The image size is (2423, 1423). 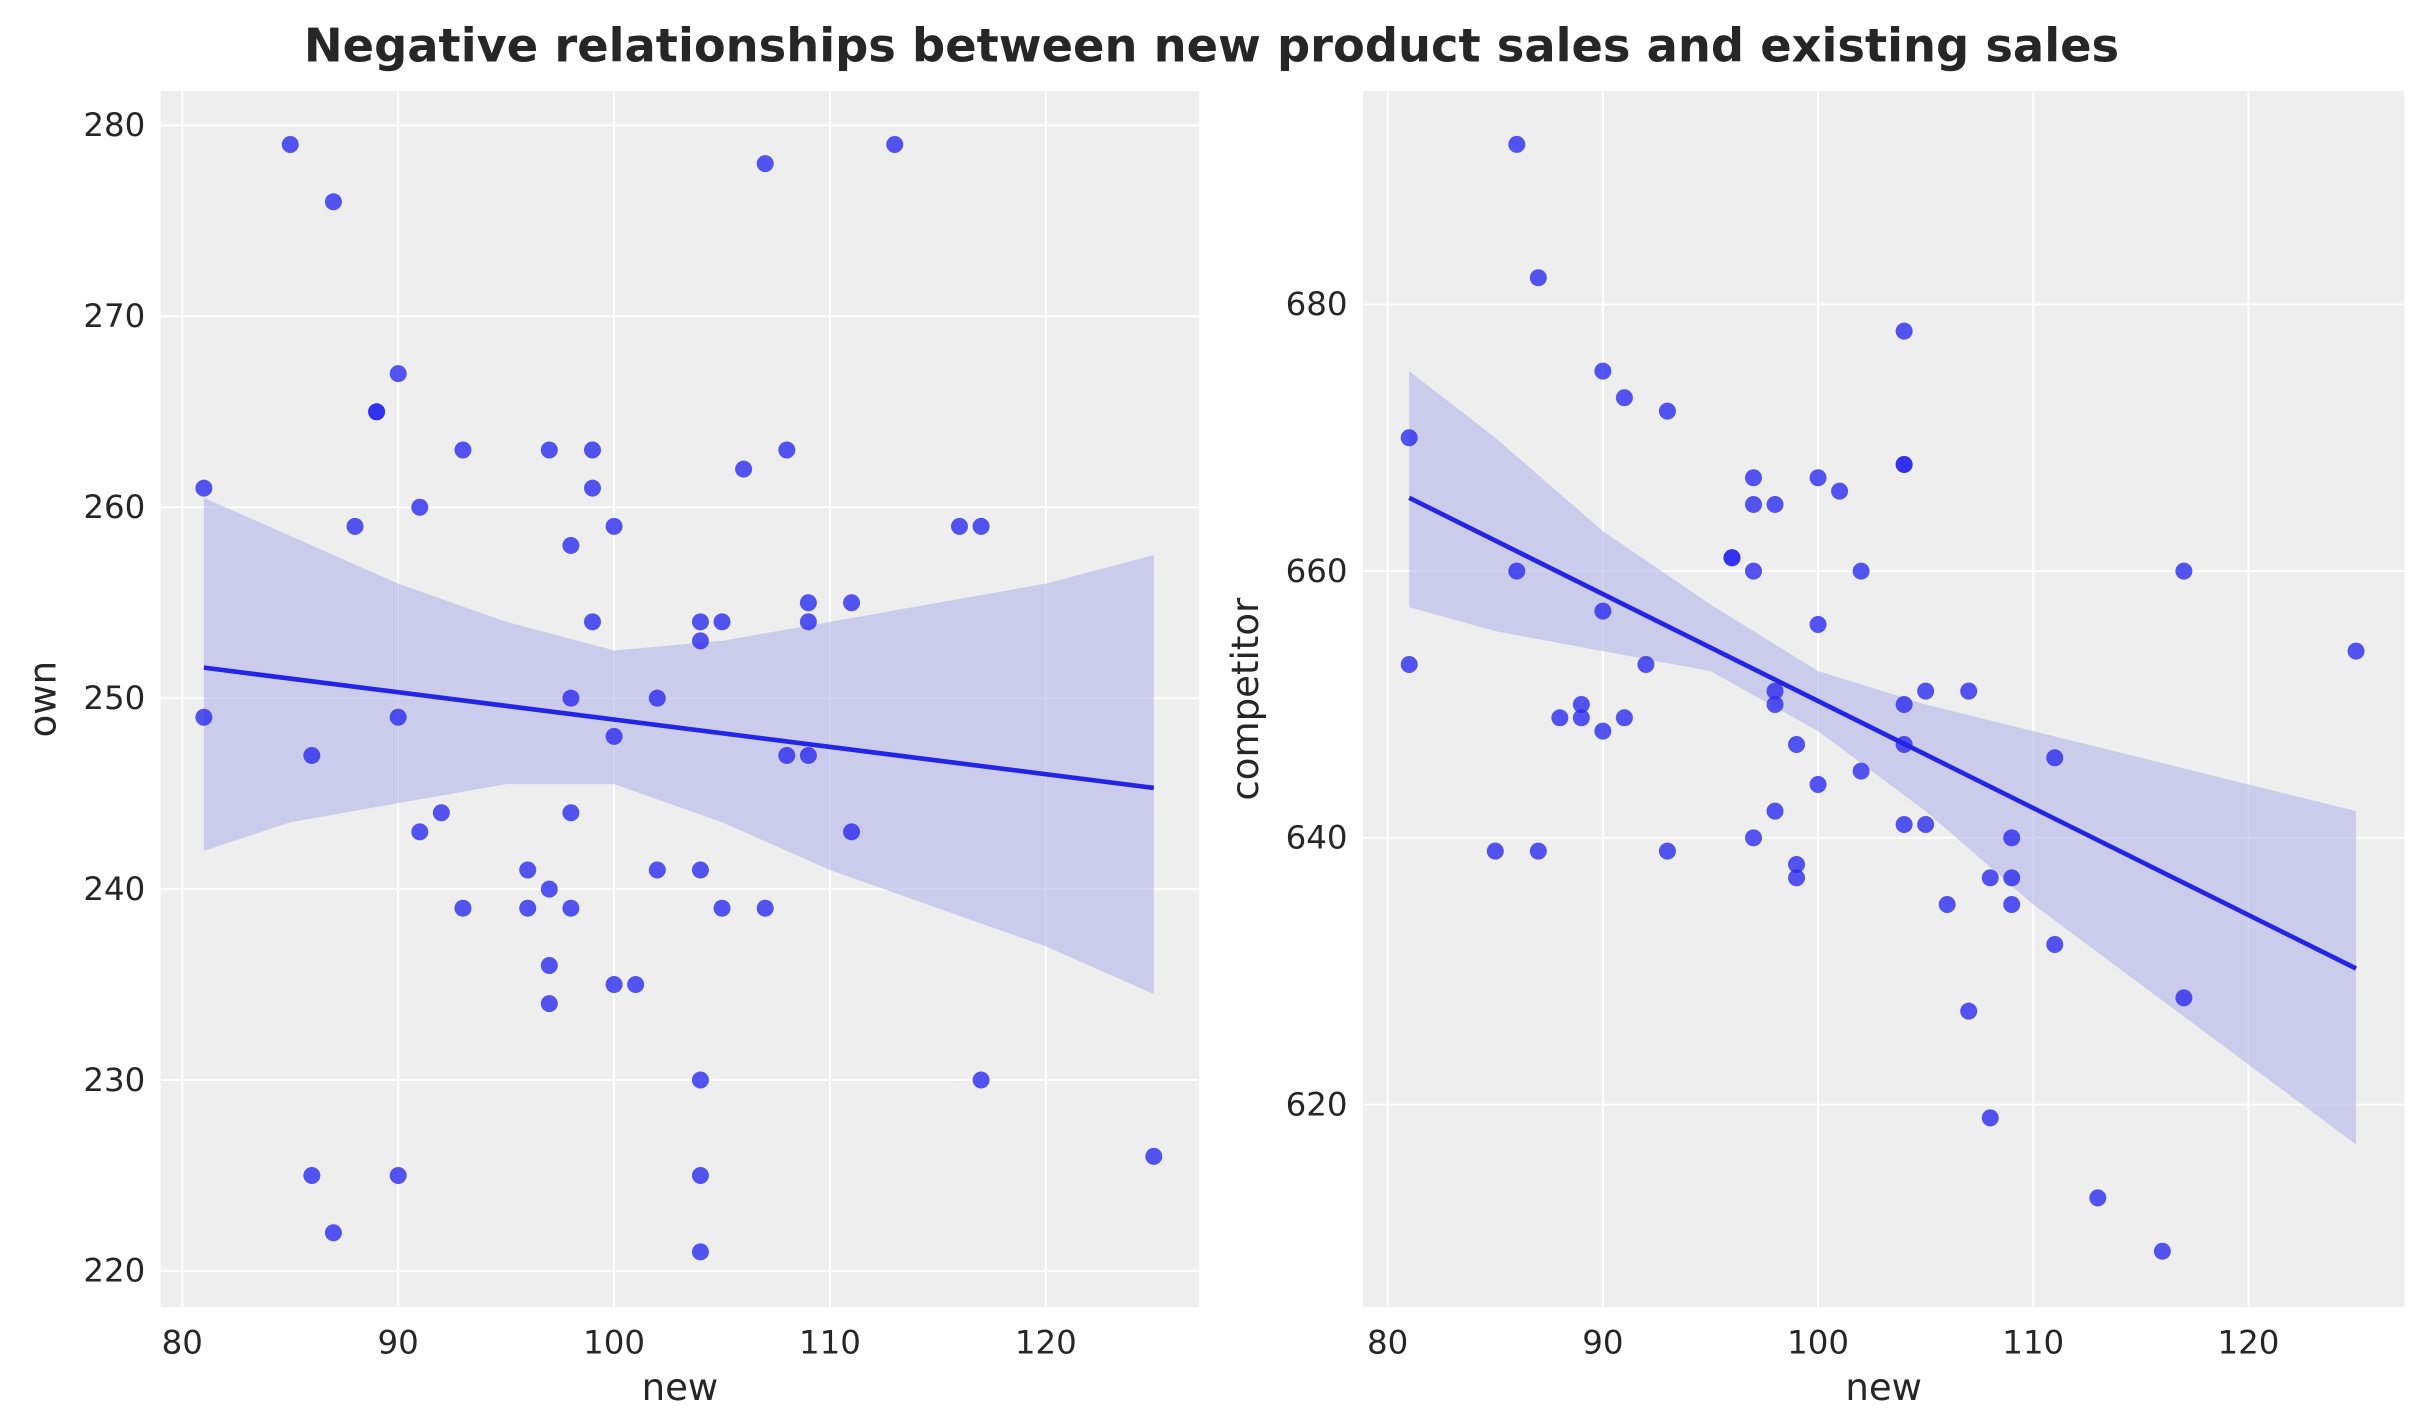 I want to click on y-tick-label: 280, so click(x=114, y=125).